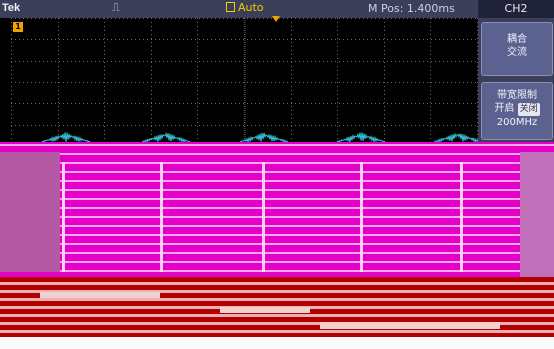 The image size is (554, 349). Describe the element at coordinates (517, 49) in the screenshot. I see `coupling-button: 耦合 交流` at that location.